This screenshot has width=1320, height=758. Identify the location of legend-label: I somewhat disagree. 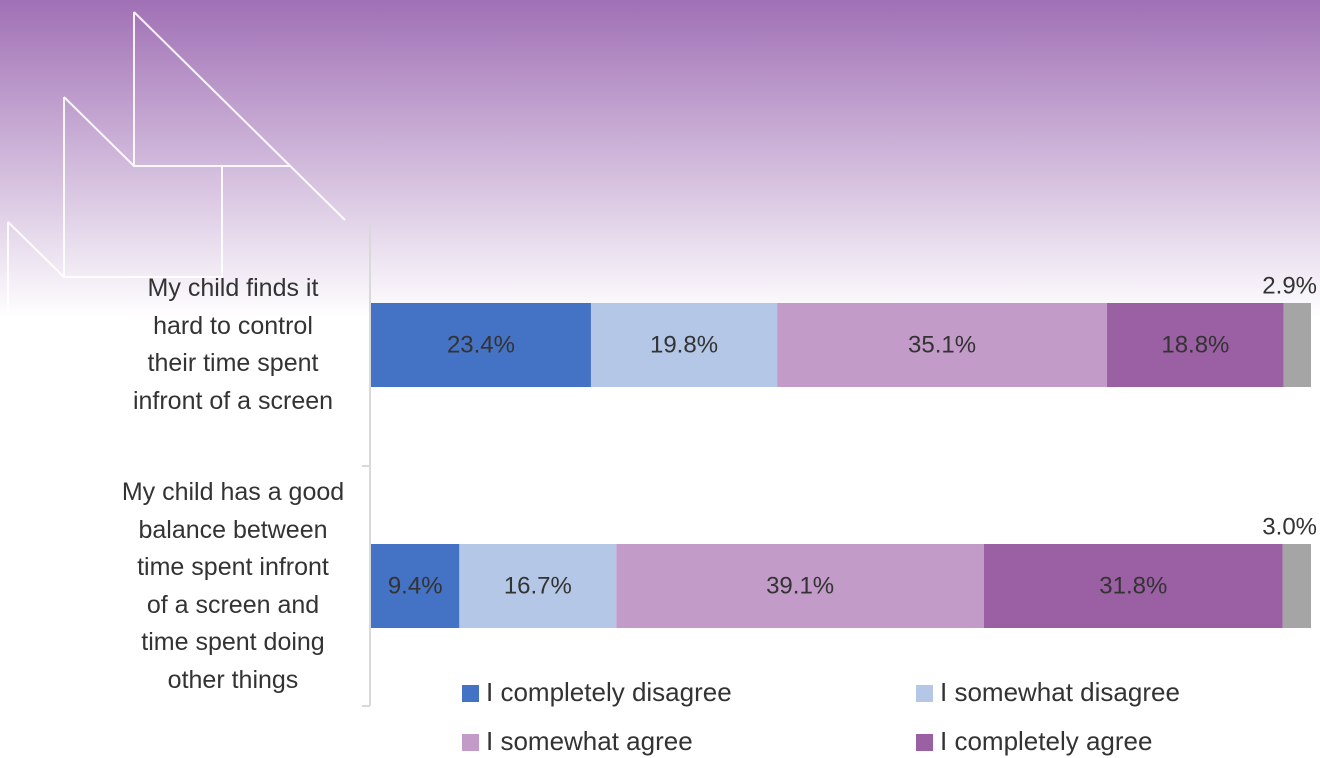
(1060, 692).